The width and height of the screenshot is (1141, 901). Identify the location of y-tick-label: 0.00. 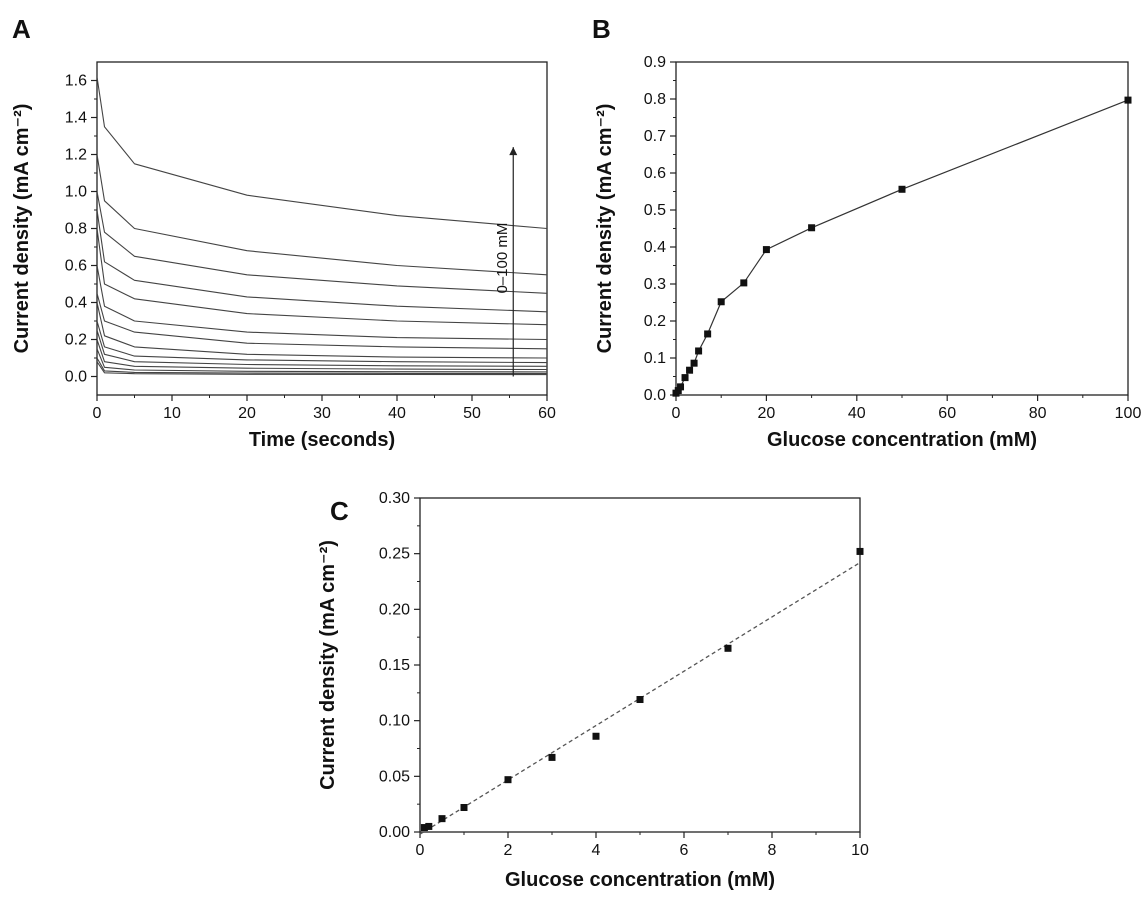
(394, 832).